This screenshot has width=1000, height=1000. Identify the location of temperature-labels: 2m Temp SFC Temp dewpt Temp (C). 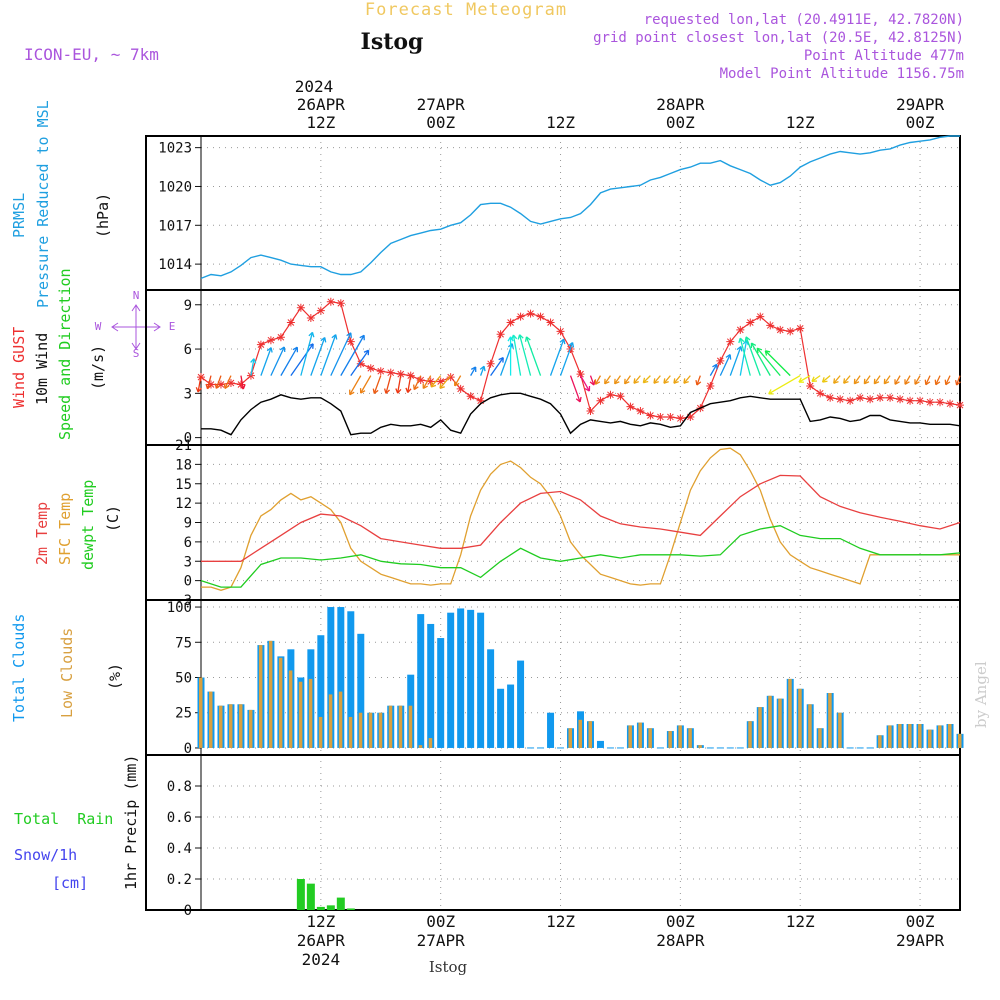
(77, 525).